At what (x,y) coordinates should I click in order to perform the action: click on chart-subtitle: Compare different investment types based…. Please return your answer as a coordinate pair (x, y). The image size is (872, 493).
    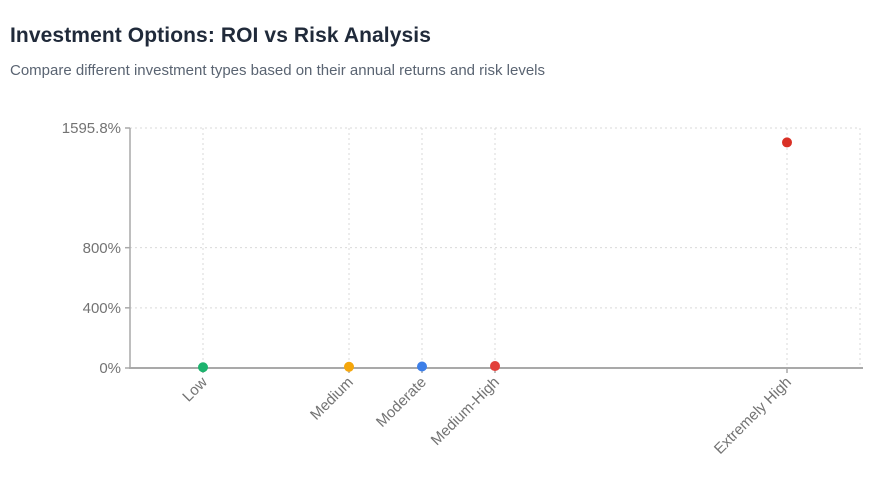
    Looking at the image, I should click on (278, 70).